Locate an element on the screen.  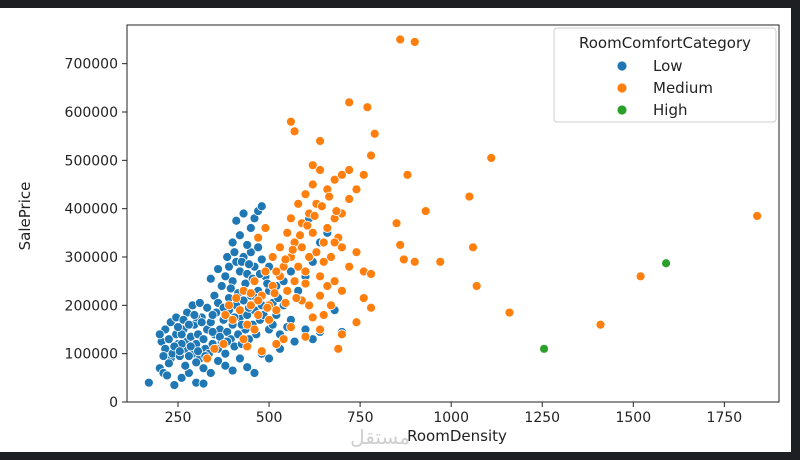
watermark-logo: مستقل is located at coordinates (380, 437).